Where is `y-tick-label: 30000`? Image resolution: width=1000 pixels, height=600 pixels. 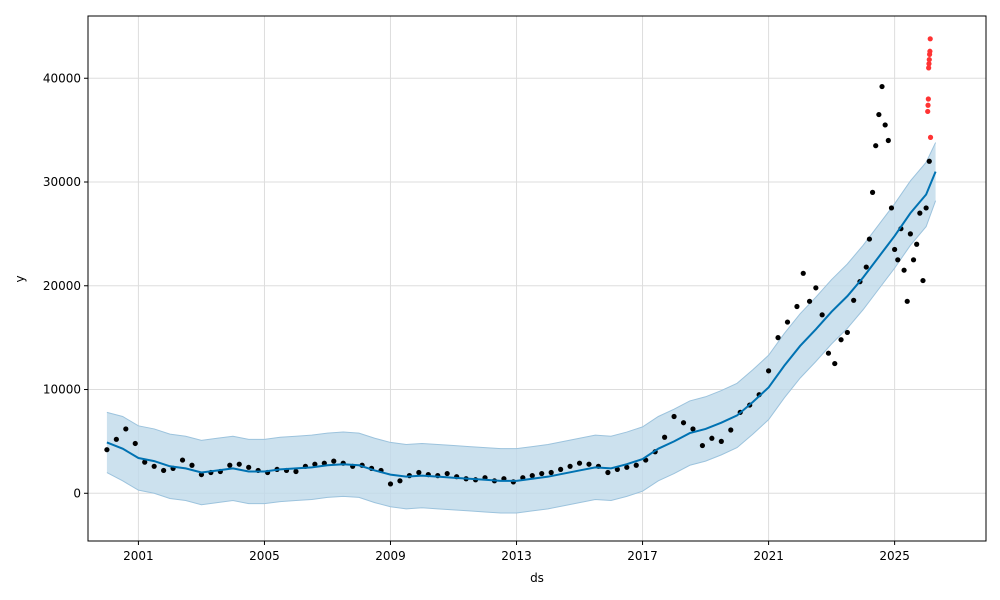 y-tick-label: 30000 is located at coordinates (62, 182).